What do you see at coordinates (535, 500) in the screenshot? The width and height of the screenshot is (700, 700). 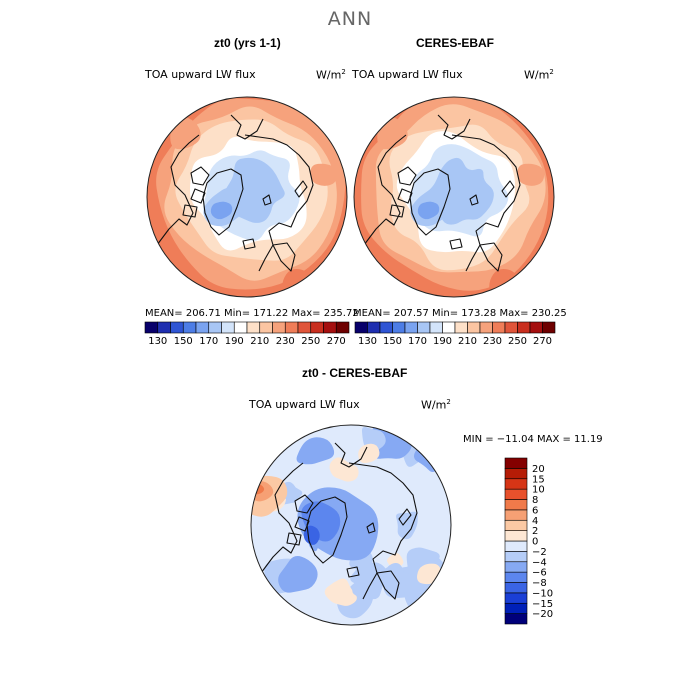 I see `p3-cb-tick-label-11: 8` at bounding box center [535, 500].